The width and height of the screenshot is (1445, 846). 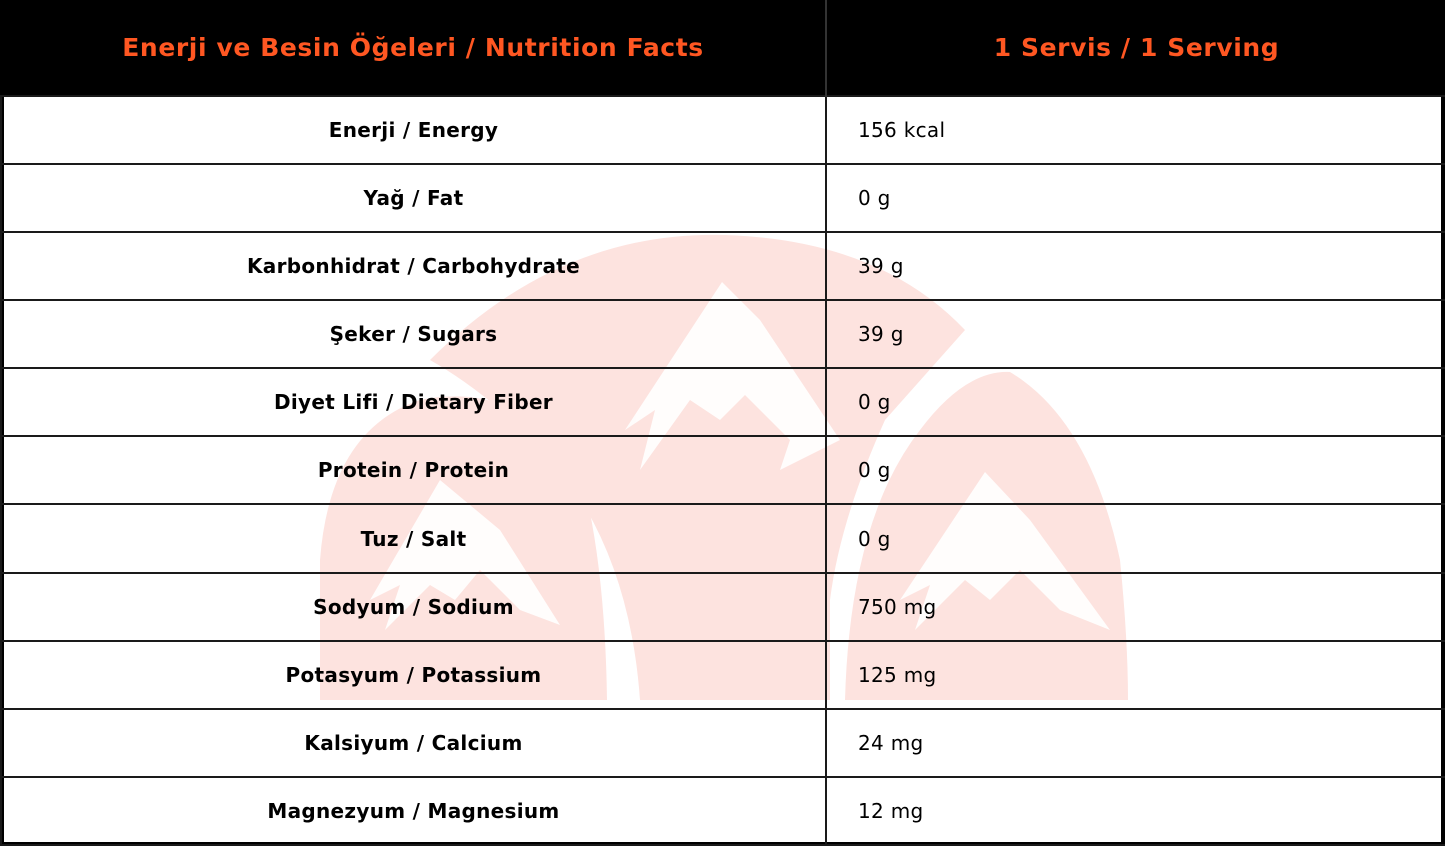 What do you see at coordinates (1135, 198) in the screenshot?
I see `row-value-fat: 0 g` at bounding box center [1135, 198].